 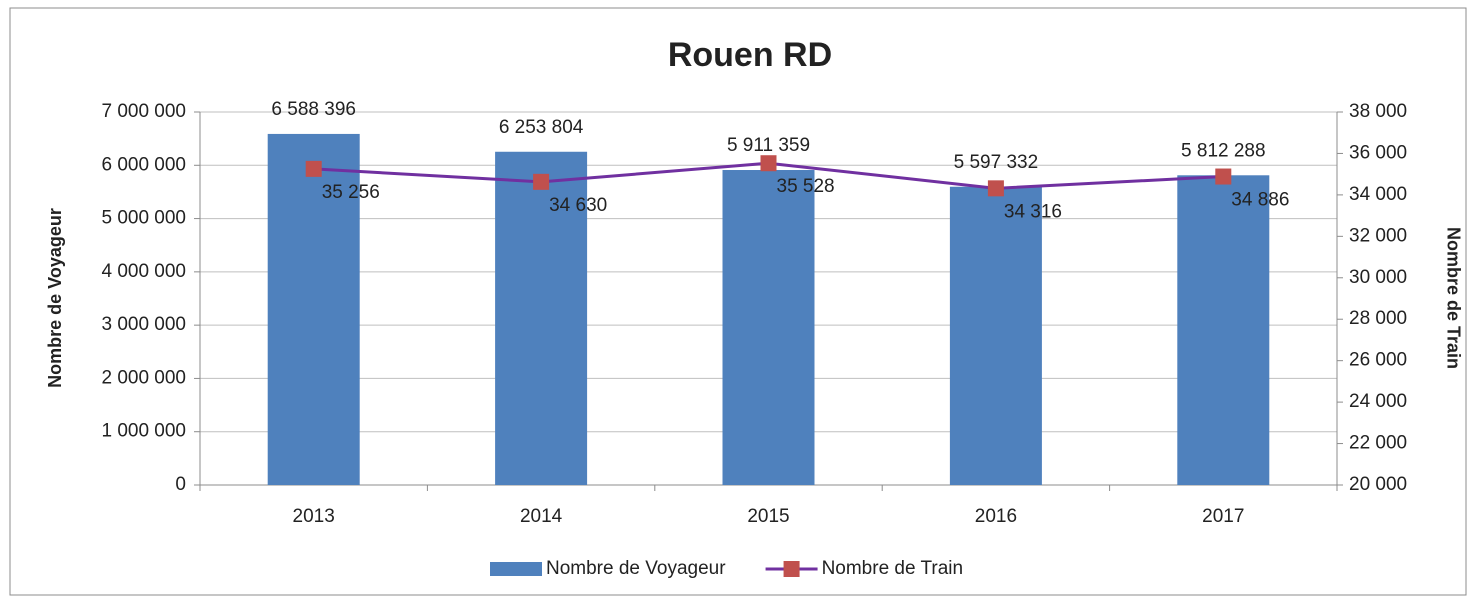 I want to click on x-tick-label: 2015, so click(x=768, y=516).